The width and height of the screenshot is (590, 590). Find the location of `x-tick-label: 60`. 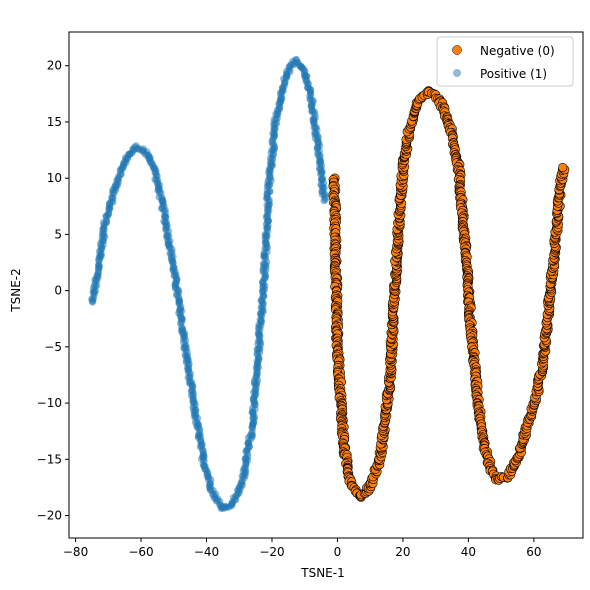

x-tick-label: 60 is located at coordinates (533, 552).